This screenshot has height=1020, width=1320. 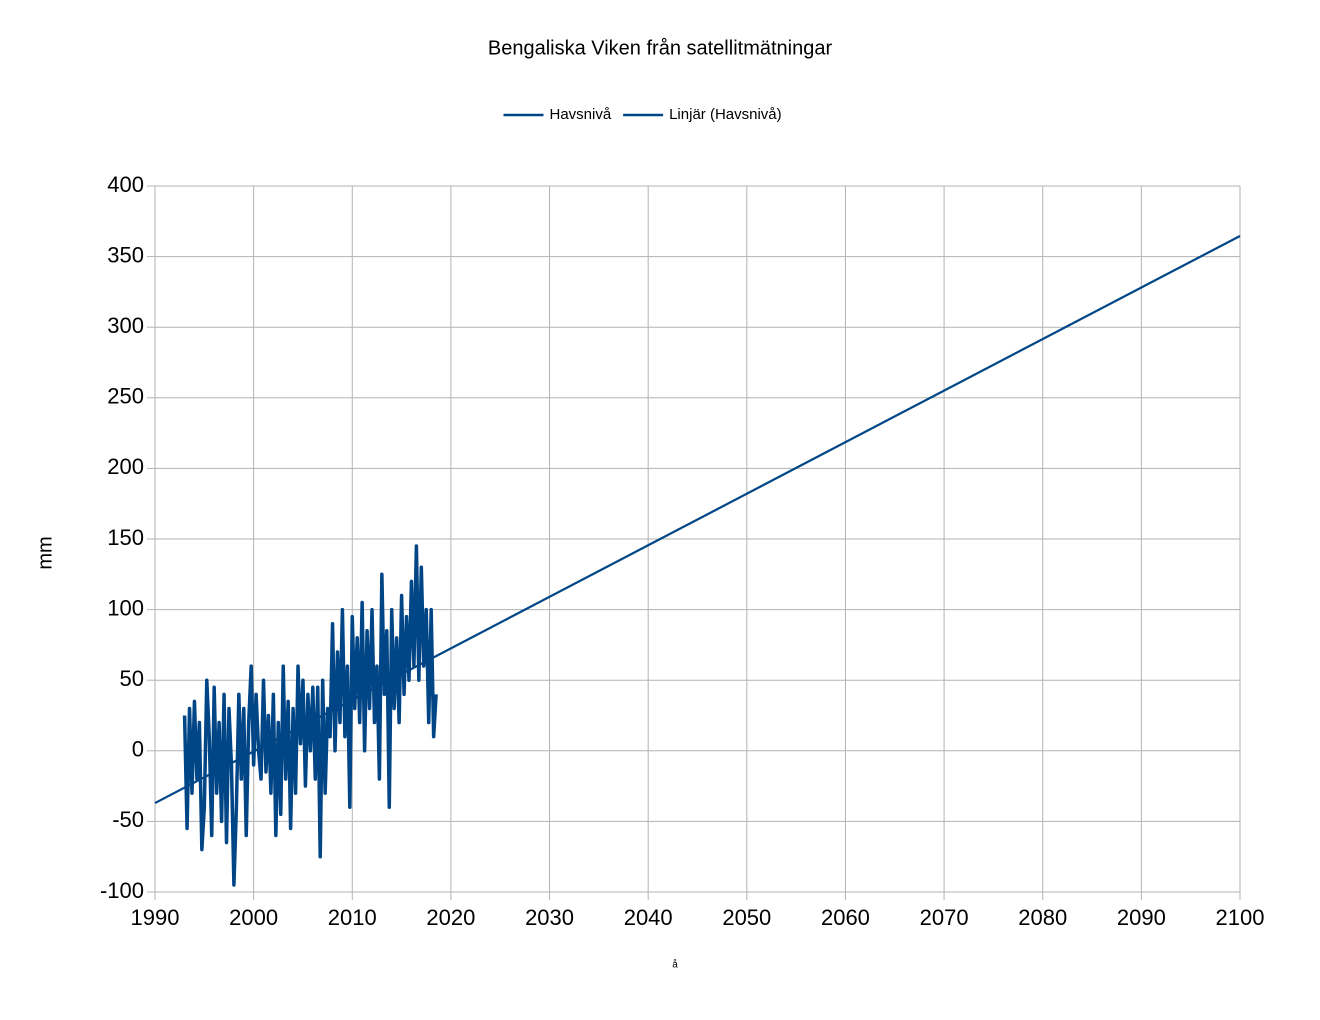 What do you see at coordinates (155, 917) in the screenshot?
I see `x-tick-label: 1990` at bounding box center [155, 917].